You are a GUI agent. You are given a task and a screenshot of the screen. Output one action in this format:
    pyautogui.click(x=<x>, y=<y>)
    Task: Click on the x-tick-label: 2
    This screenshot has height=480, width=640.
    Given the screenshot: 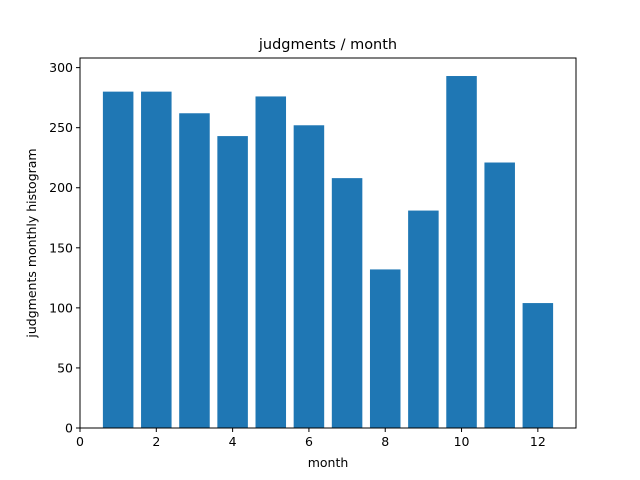 What is the action you would take?
    pyautogui.click(x=156, y=441)
    